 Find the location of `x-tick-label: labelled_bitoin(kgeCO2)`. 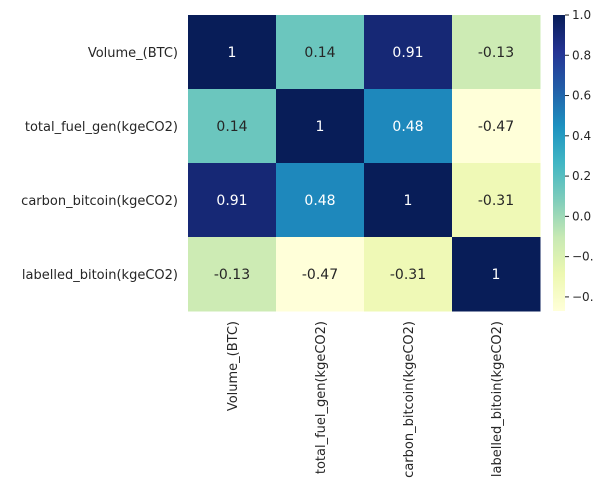

x-tick-label: labelled_bitoin(kgeCO2) is located at coordinates (497, 399).